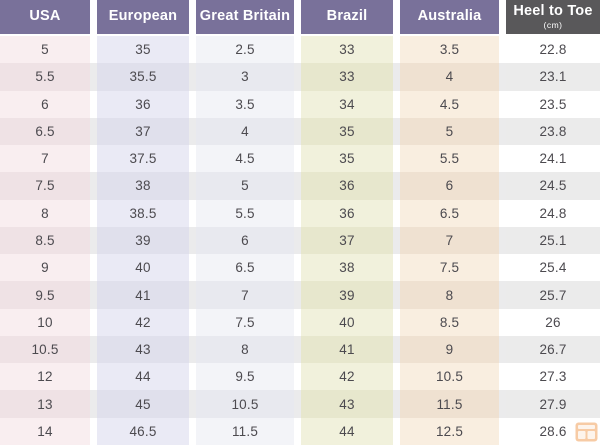 This screenshot has width=600, height=445. I want to click on table-cell-heel-to-toe: 22.8, so click(553, 50).